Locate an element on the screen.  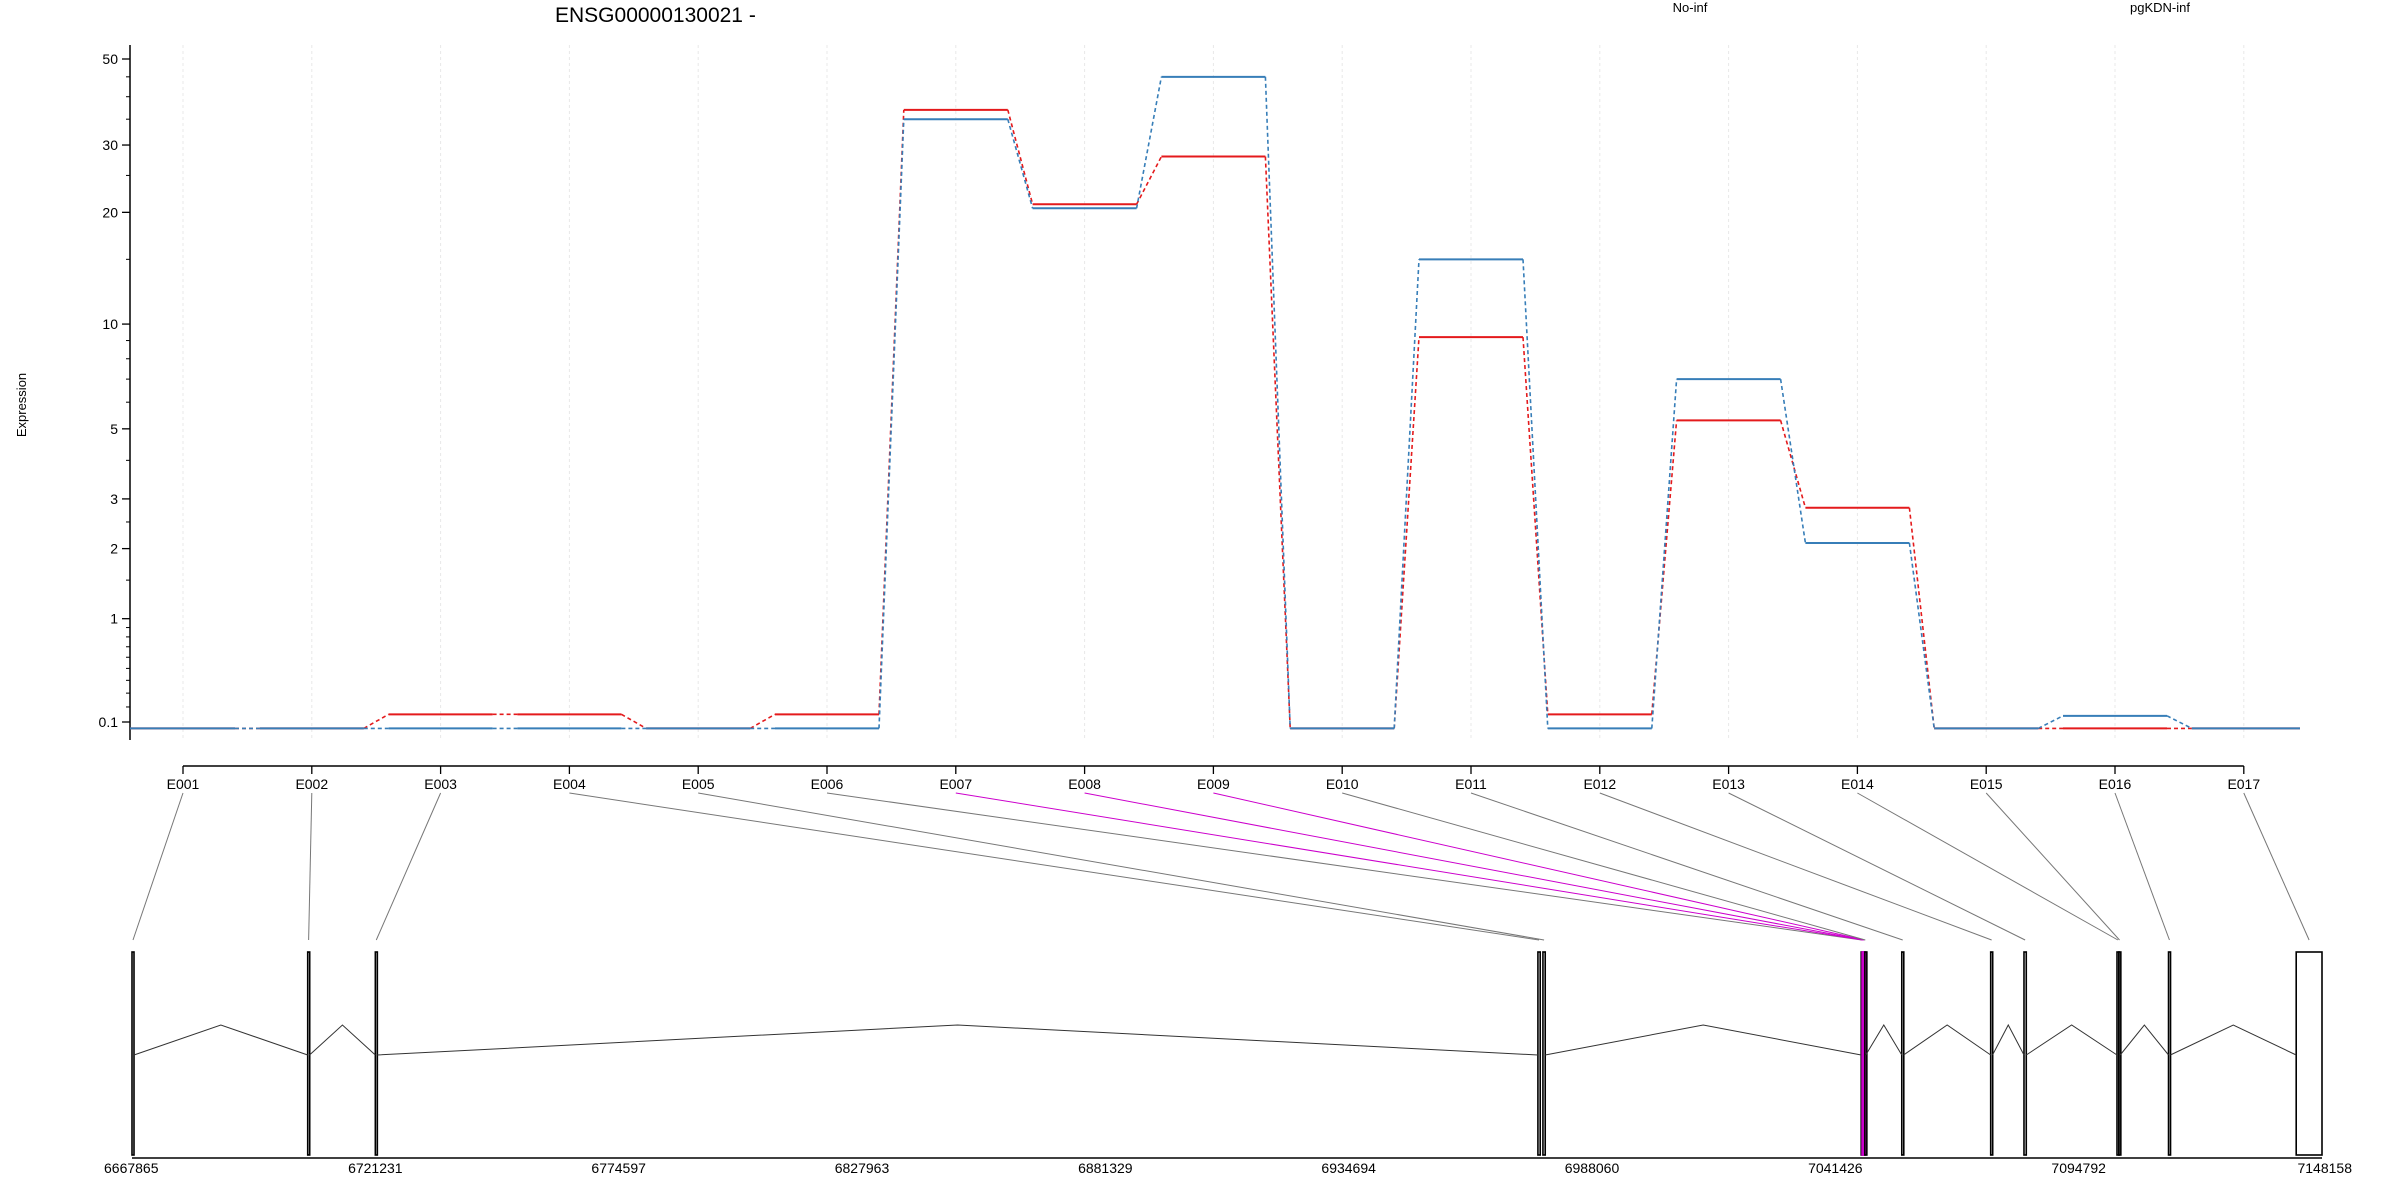
x-tick-label-E004: E004 is located at coordinates (569, 784).